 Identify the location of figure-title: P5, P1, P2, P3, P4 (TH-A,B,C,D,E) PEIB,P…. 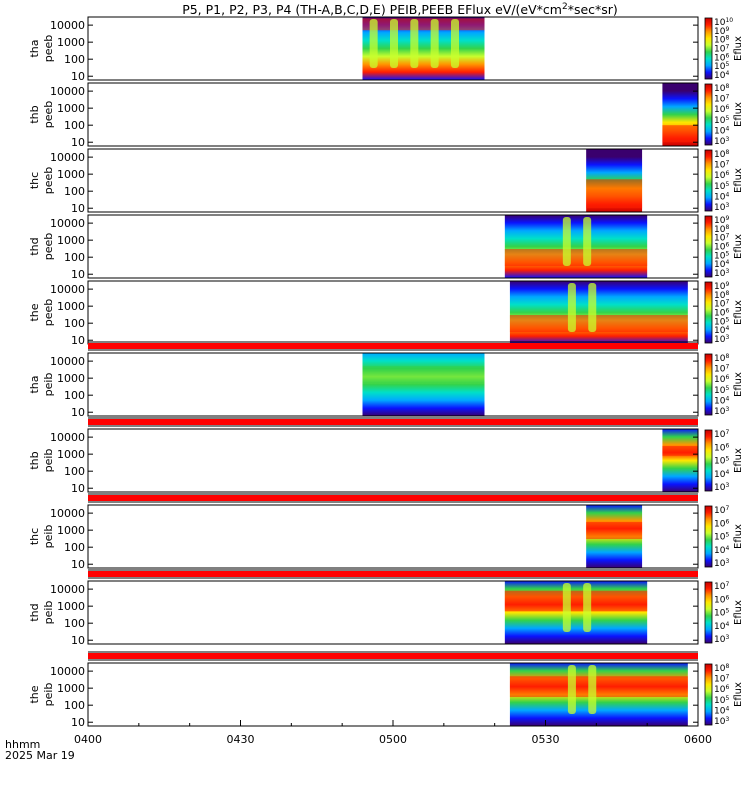
(400, 9).